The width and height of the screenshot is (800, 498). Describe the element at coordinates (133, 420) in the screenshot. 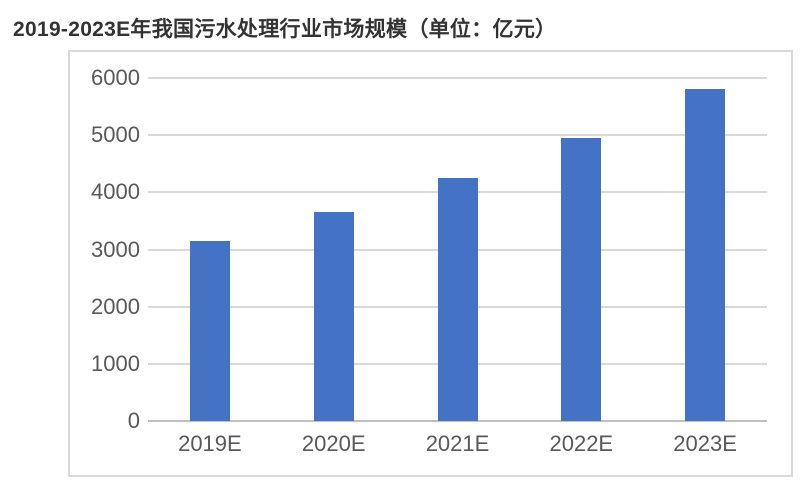

I see `y-axis-tick-label: 0` at that location.